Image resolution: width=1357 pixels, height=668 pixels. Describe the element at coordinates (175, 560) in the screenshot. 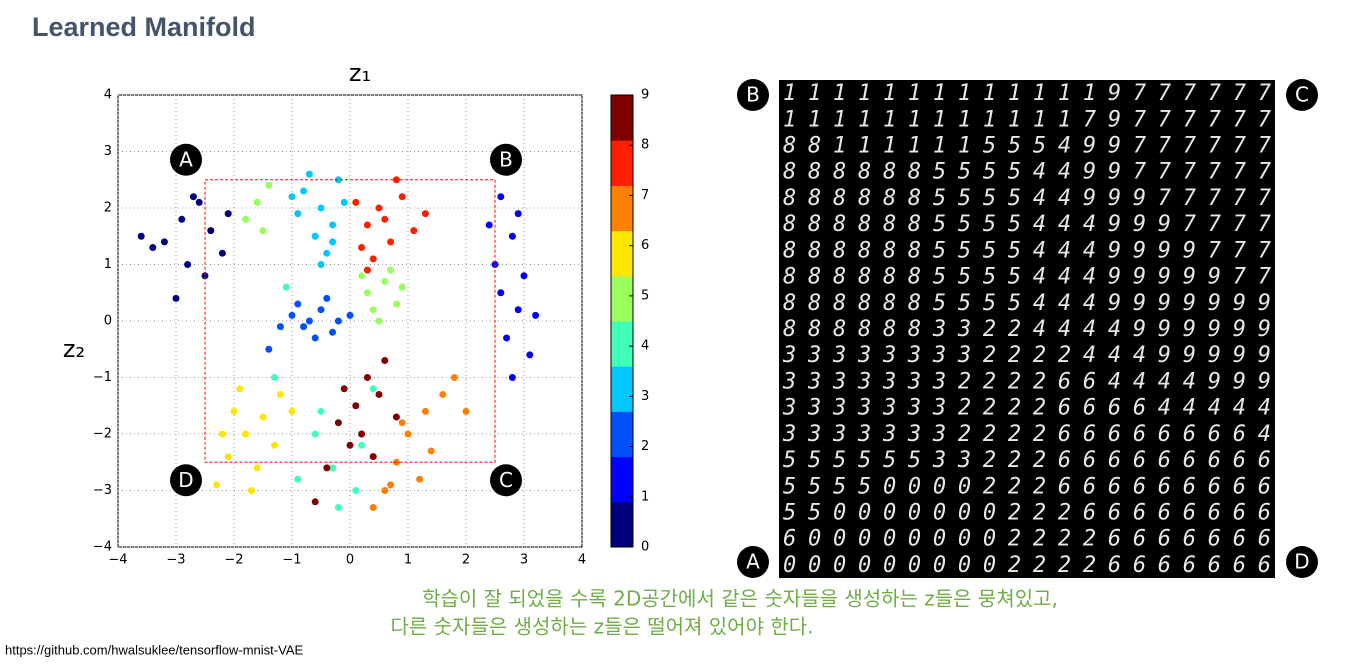

I see `x-tick-label: −3` at that location.